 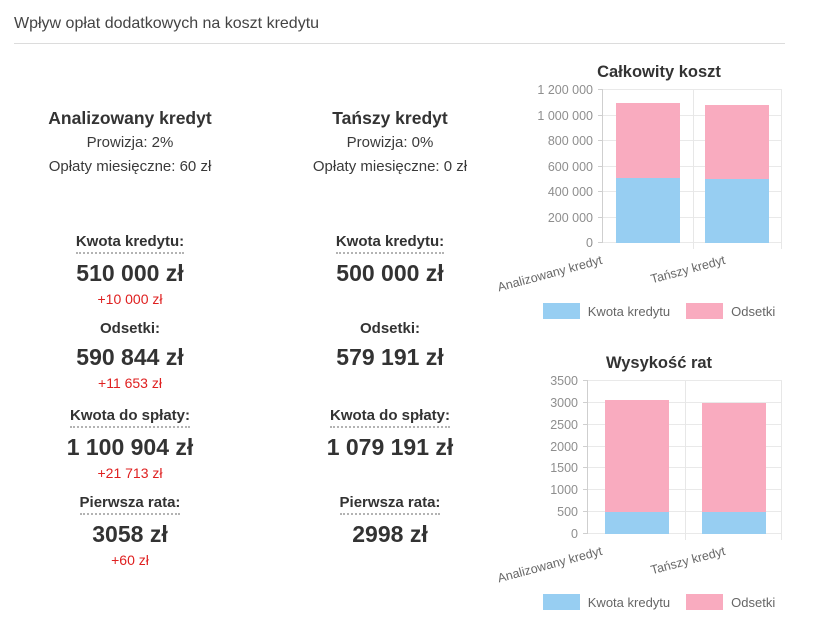 I want to click on loan-name: Analizowany kredyt, so click(x=130, y=118).